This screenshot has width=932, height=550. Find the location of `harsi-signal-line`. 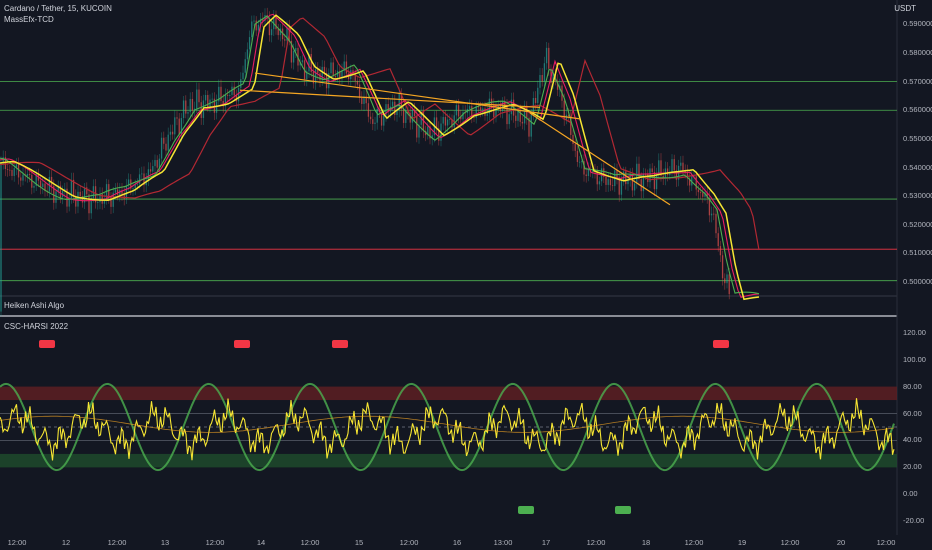

harsi-signal-line is located at coordinates (447, 424).